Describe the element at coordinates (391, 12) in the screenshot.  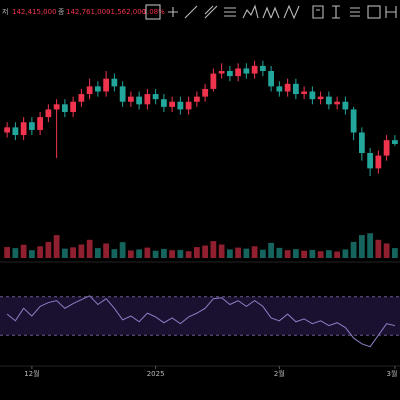
I see `tool-h` at that location.